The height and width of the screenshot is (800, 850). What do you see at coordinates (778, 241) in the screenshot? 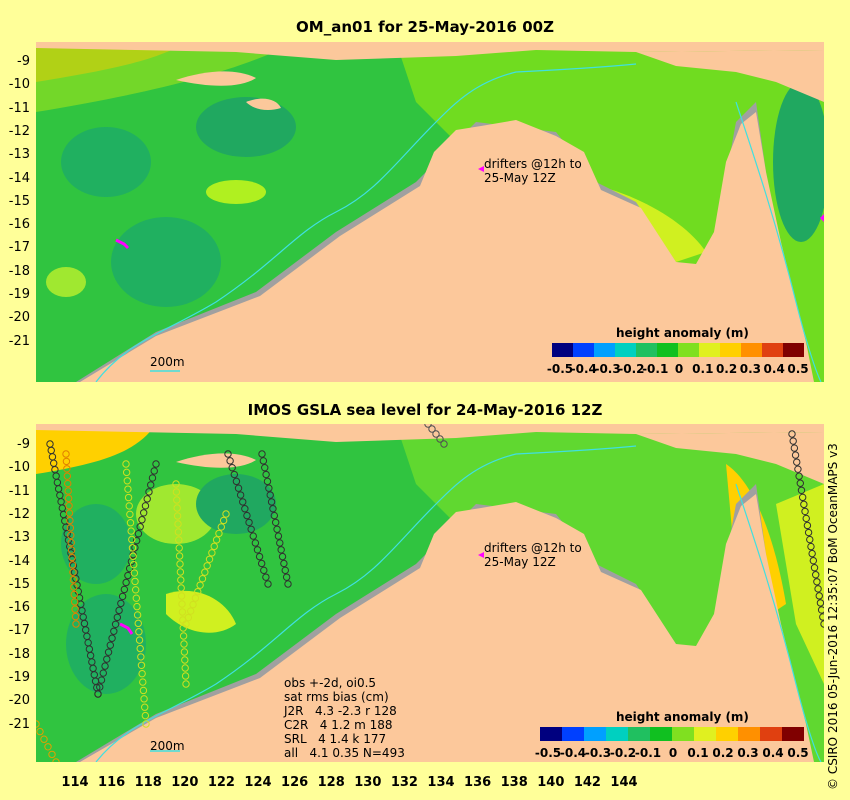
I see `isobath-200m-east` at bounding box center [778, 241].